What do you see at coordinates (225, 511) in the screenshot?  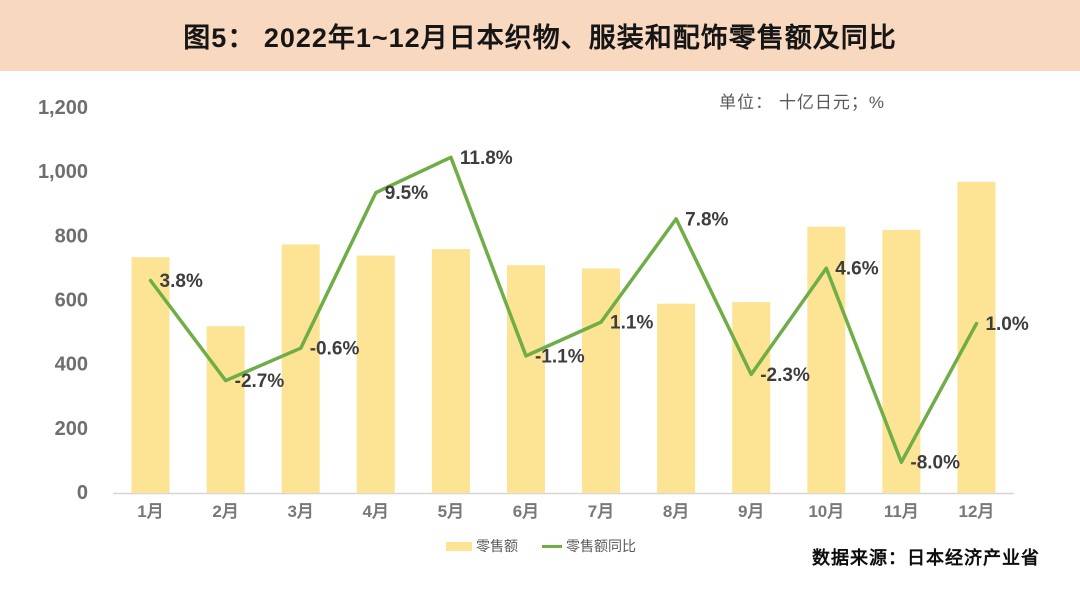 I see `x-axis-tick-label: 2月` at bounding box center [225, 511].